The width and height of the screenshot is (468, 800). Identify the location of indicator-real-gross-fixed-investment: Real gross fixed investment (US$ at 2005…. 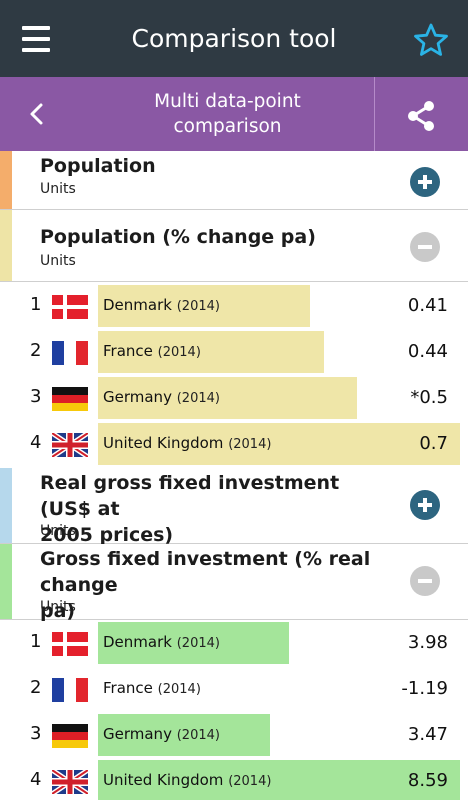
(234, 507).